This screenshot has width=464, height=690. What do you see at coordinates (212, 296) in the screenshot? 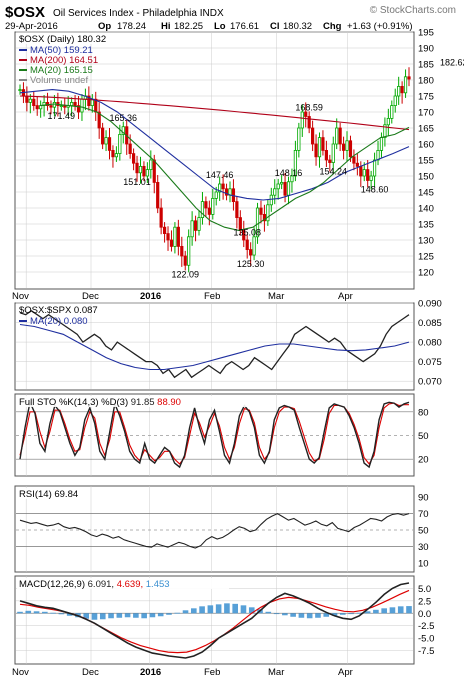
I see `month-label-feb: Feb` at bounding box center [212, 296].